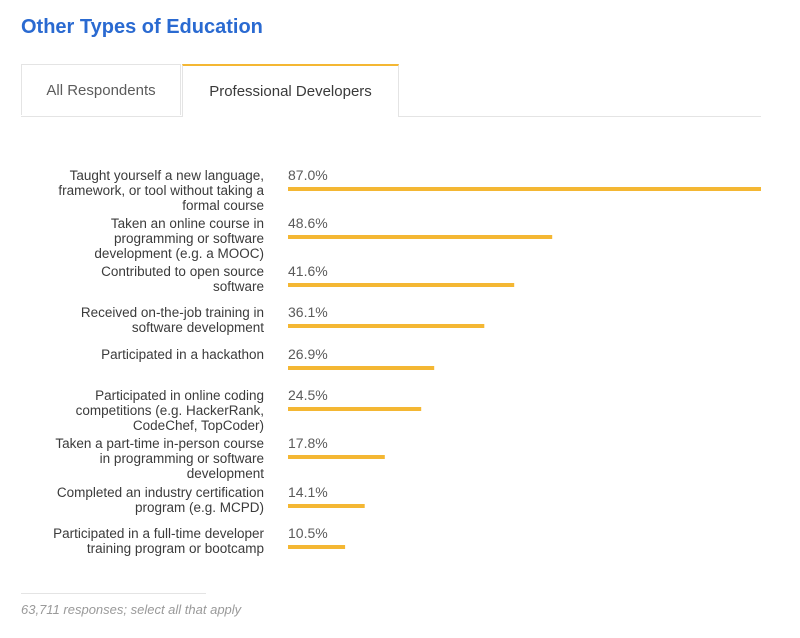 The height and width of the screenshot is (638, 800). What do you see at coordinates (268, 358) in the screenshot?
I see `bar-row: Participated in a hackathon 26.9%` at bounding box center [268, 358].